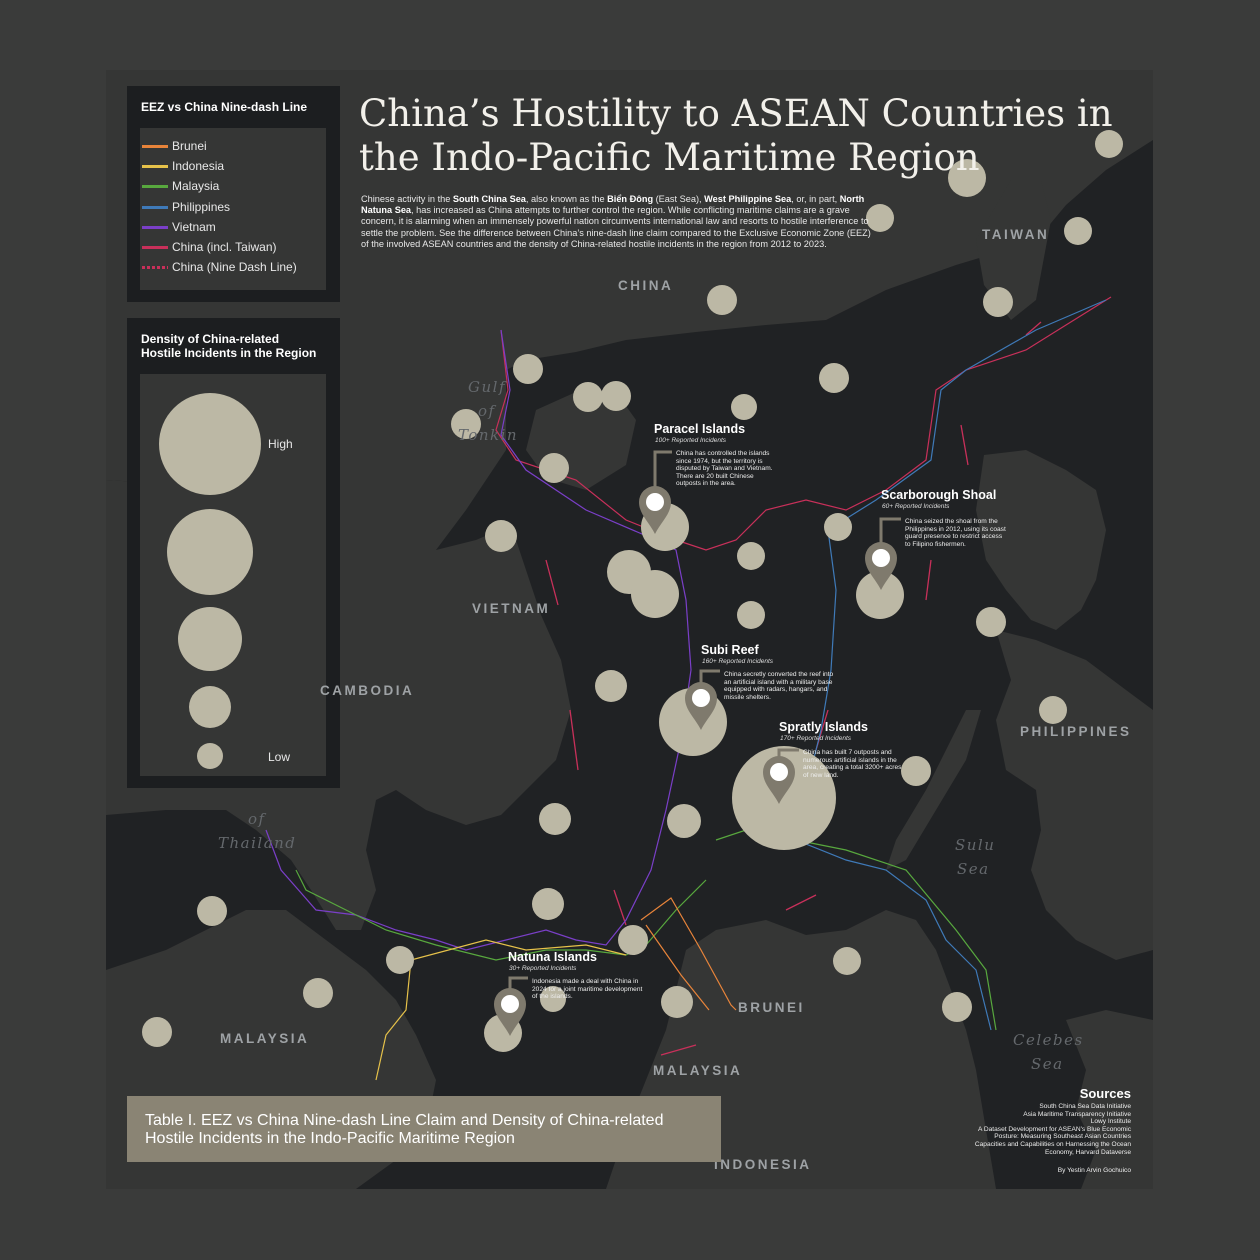 The image size is (1260, 1260). What do you see at coordinates (679, 199) in the screenshot?
I see `intro-run: (East Sea),` at bounding box center [679, 199].